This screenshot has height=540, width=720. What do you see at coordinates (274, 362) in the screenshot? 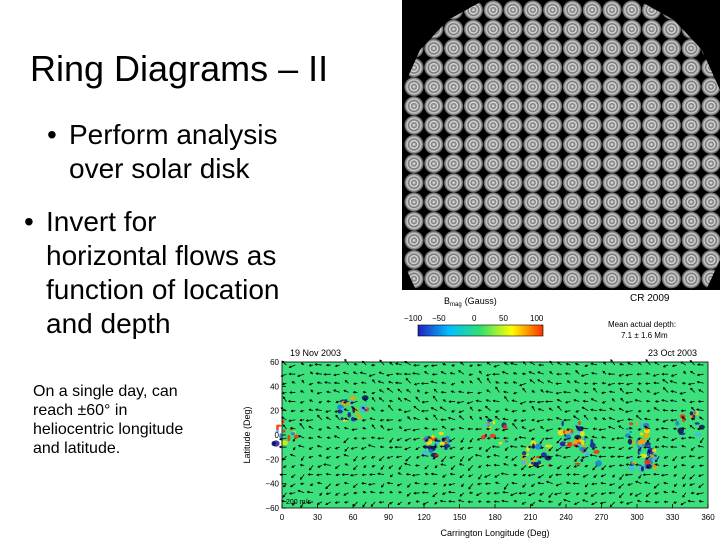
I see `y-tick-label: 60` at bounding box center [274, 362].